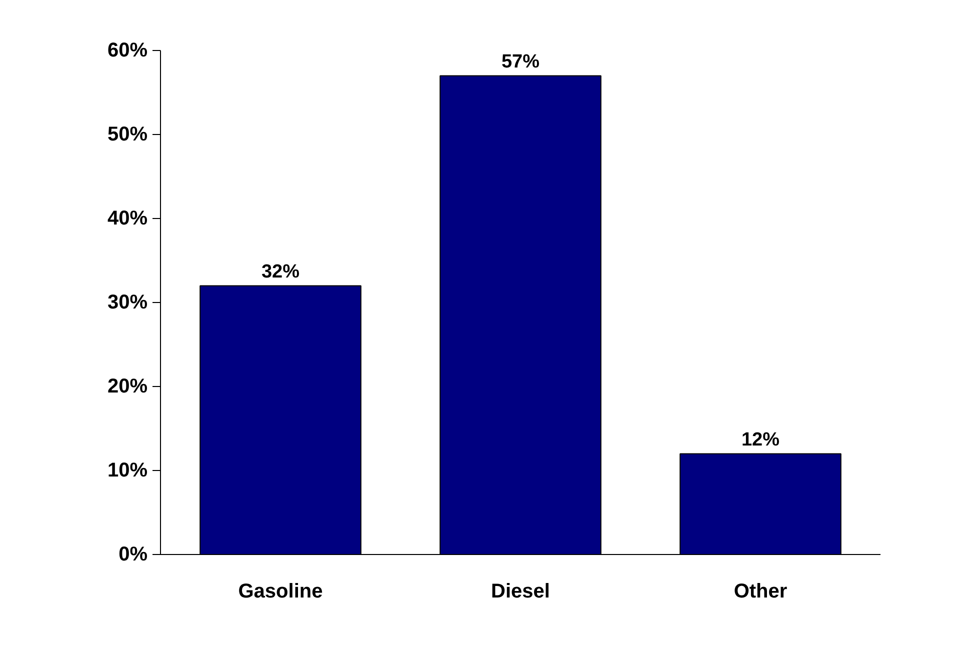  Describe the element at coordinates (760, 440) in the screenshot. I see `data-label: 12%` at that location.